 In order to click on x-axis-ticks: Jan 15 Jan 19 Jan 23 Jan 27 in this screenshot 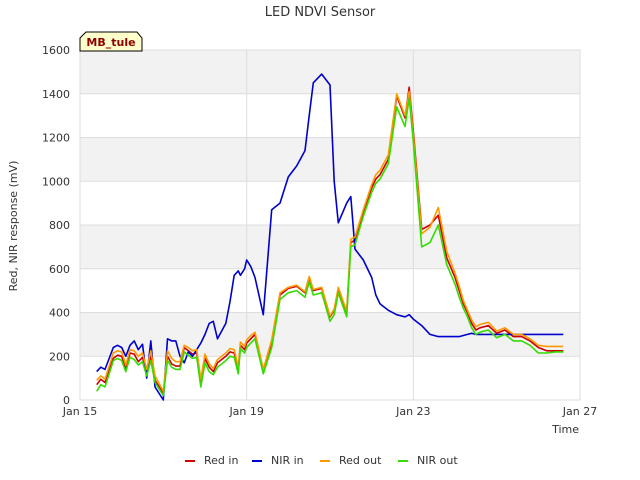, I will do `click(329, 411)`.